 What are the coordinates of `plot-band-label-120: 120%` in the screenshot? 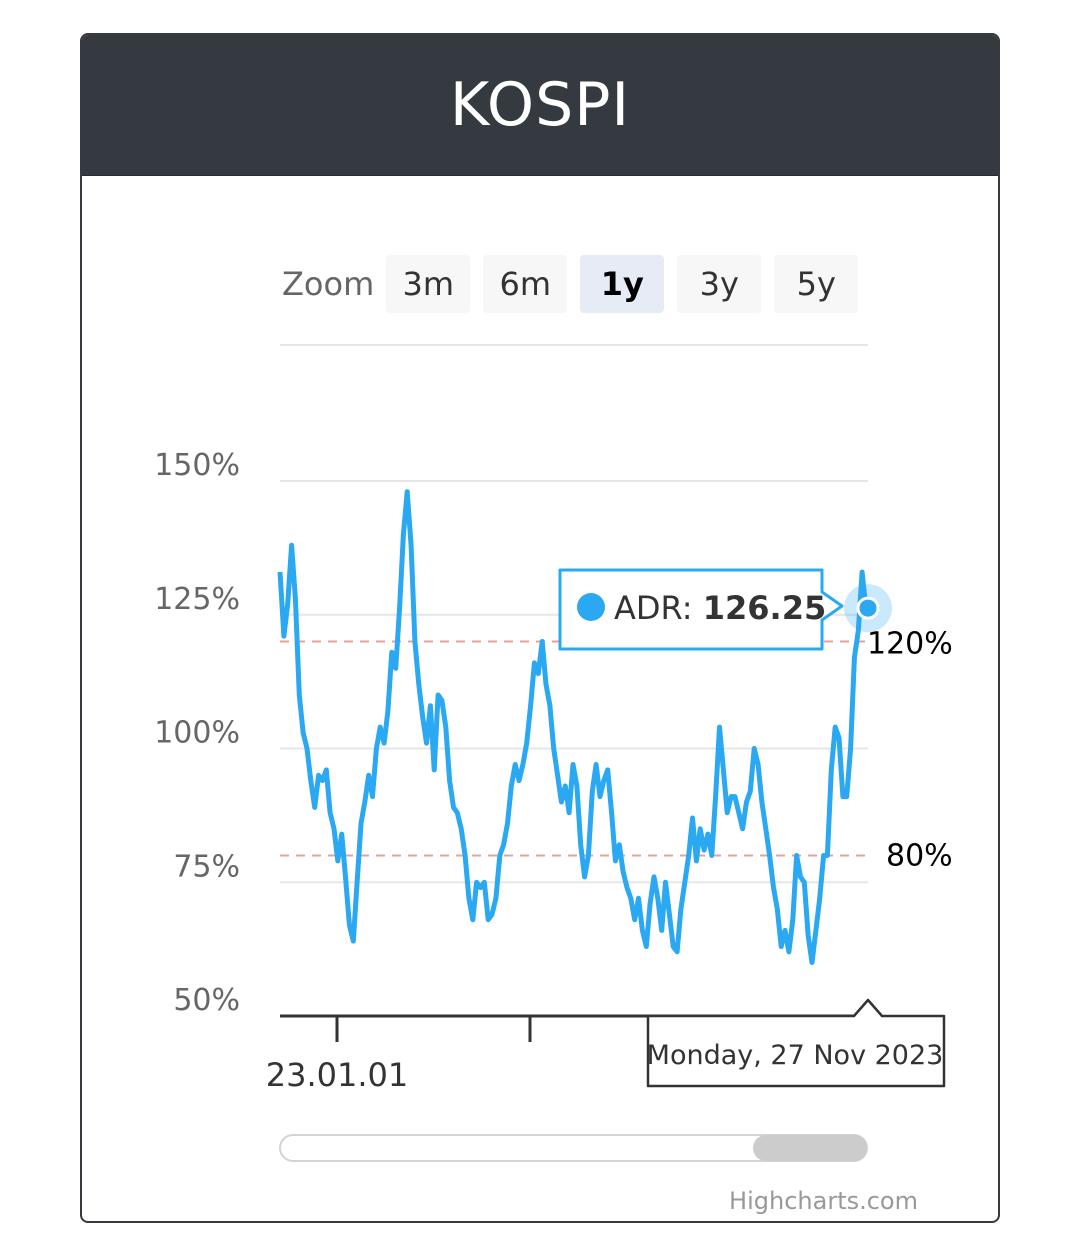 It's located at (910, 644).